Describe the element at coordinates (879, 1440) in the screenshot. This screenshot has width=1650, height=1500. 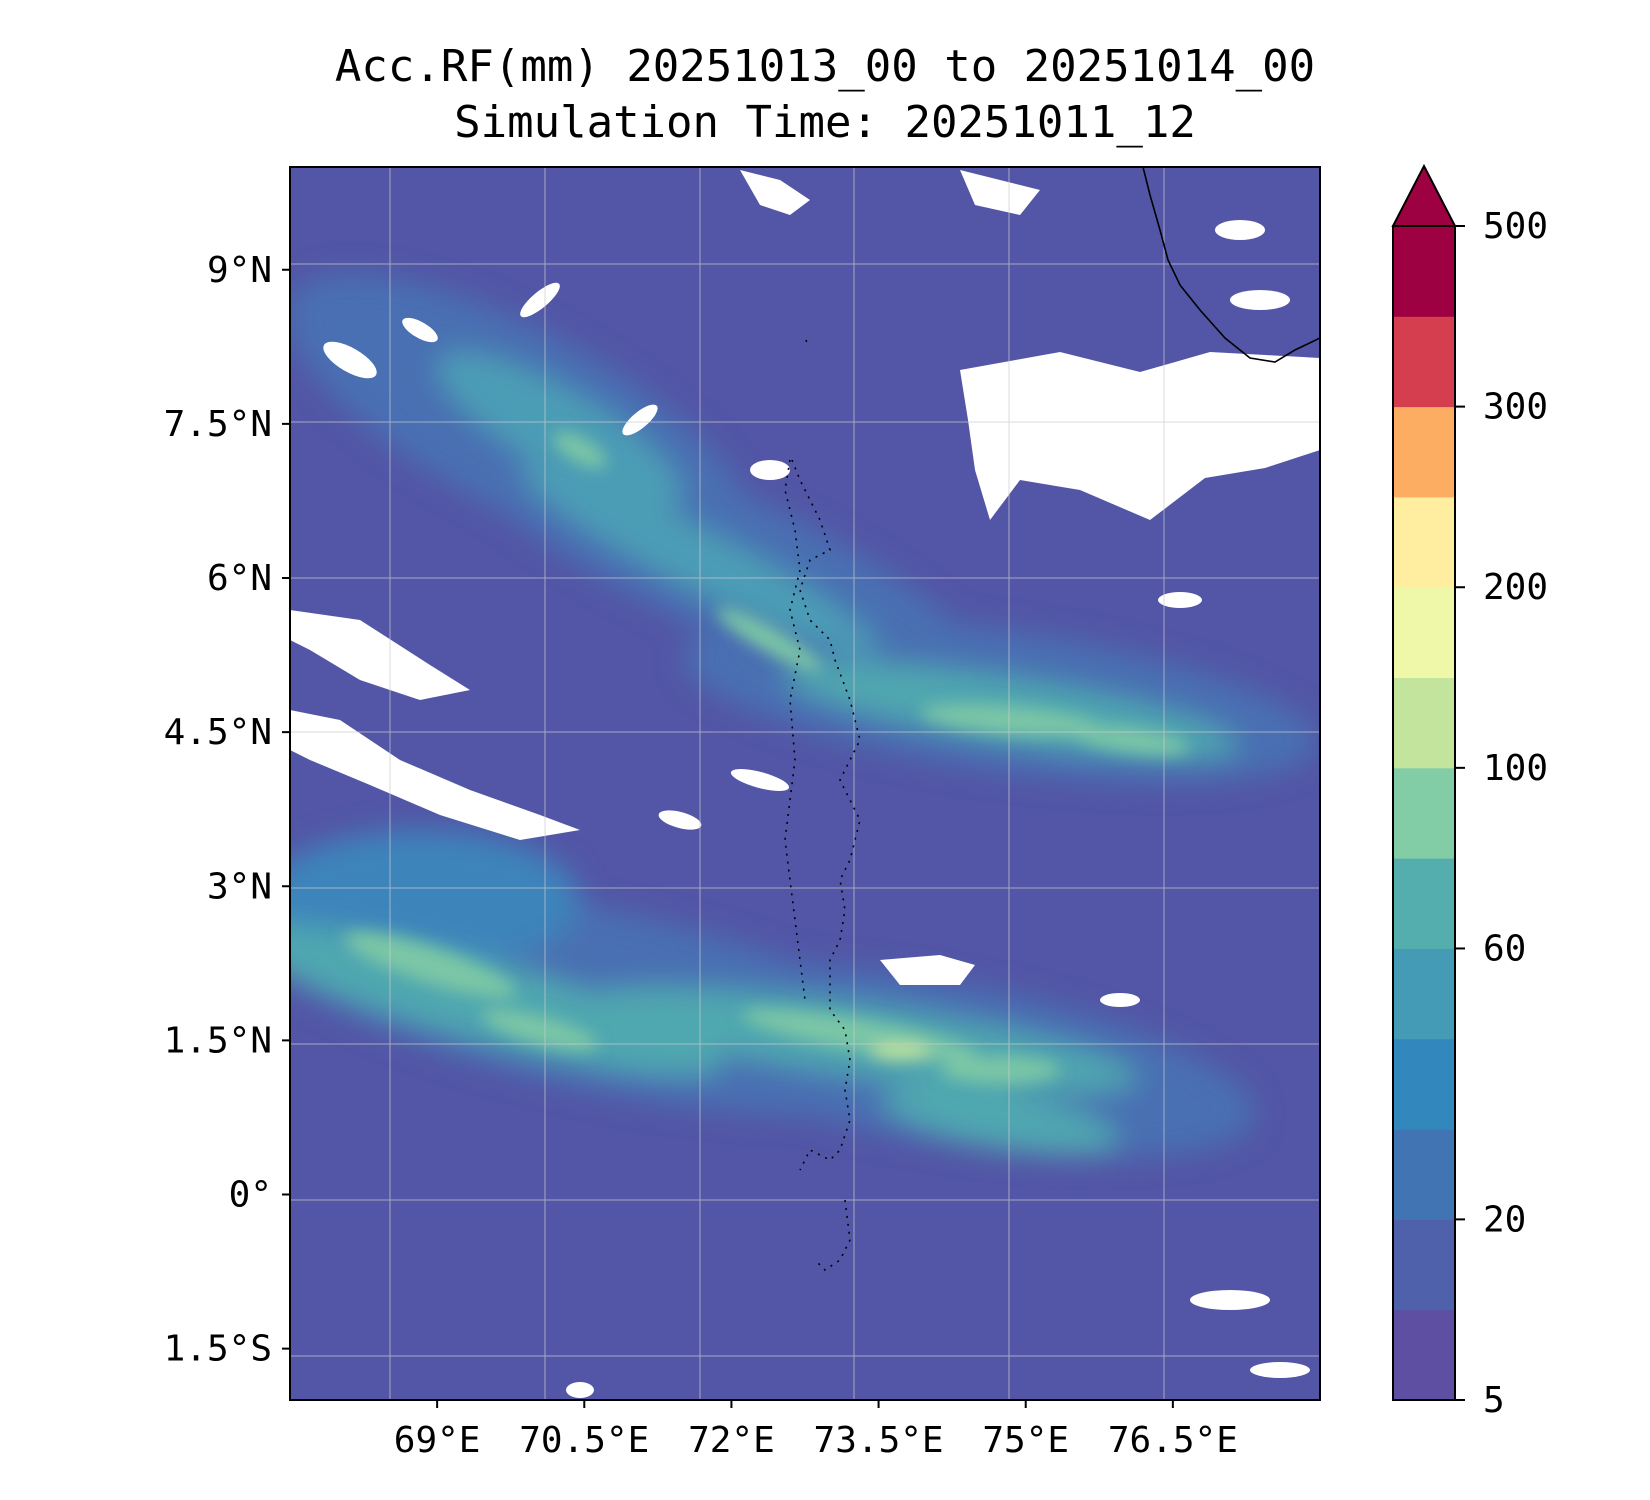
I see `x-tick-label: 73.5°E` at that location.